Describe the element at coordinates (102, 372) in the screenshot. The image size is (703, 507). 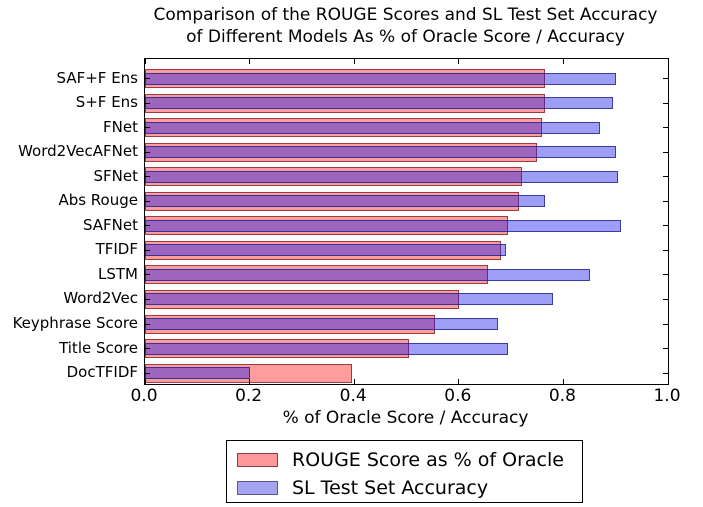
I see `y-tick-label: DocTFIDF` at that location.